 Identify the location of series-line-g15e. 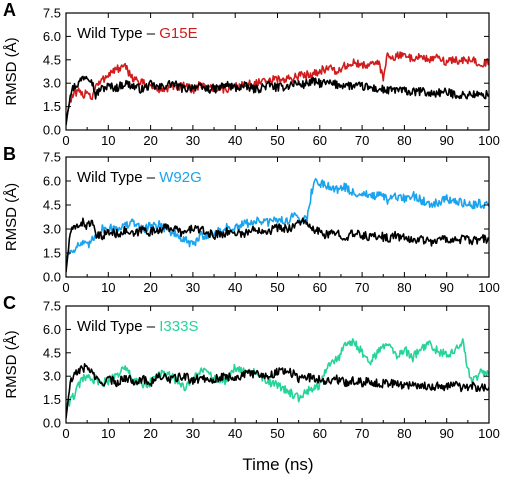
(277, 86).